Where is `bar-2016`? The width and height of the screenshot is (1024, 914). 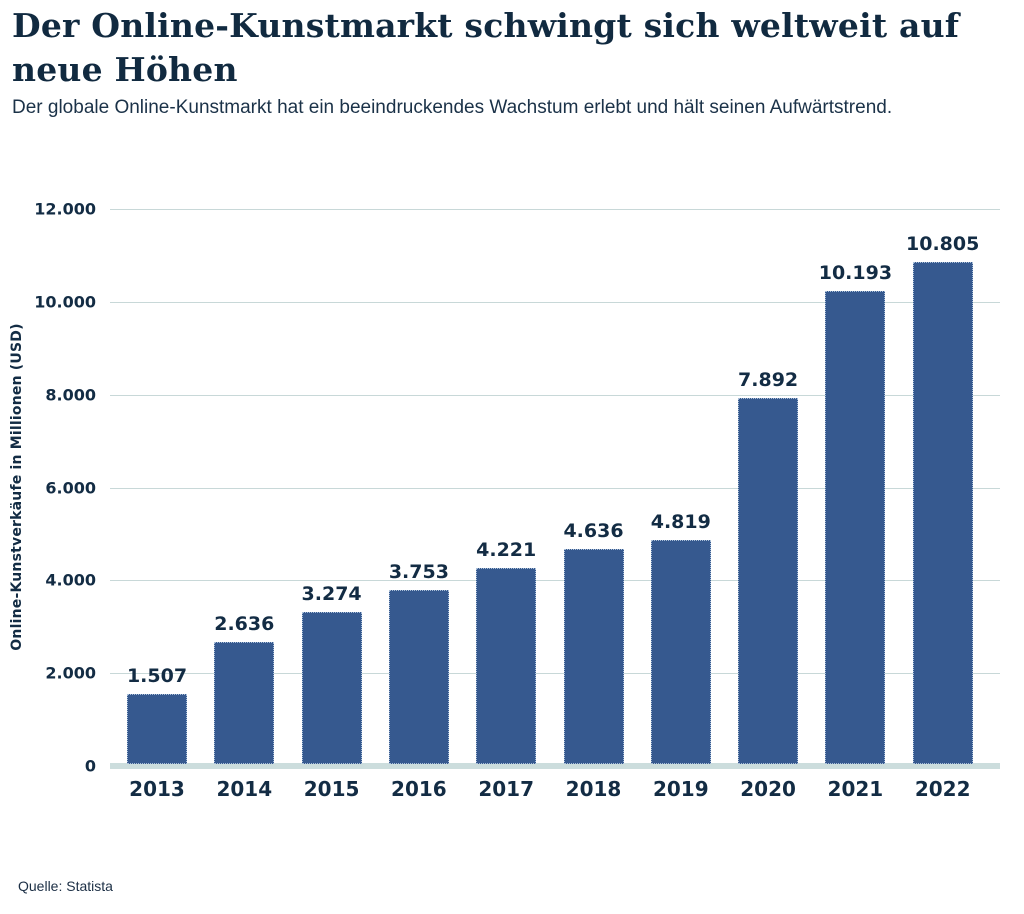
bar-2016 is located at coordinates (418, 676).